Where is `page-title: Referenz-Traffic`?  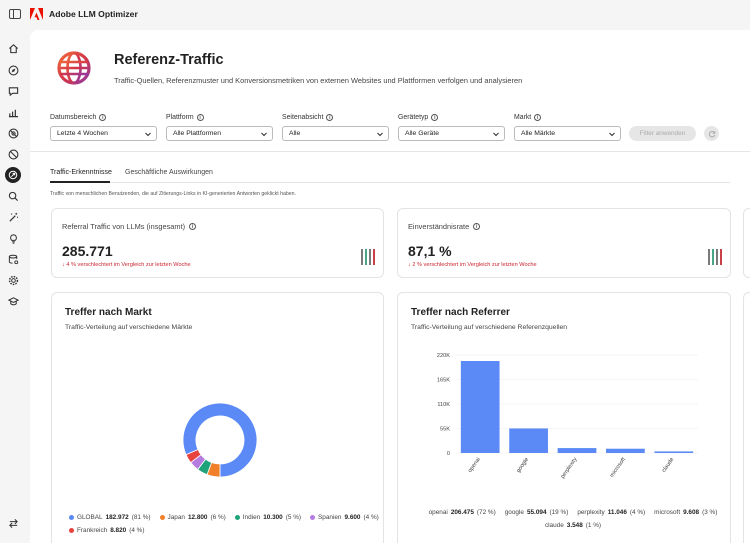 page-title: Referenz-Traffic is located at coordinates (169, 60).